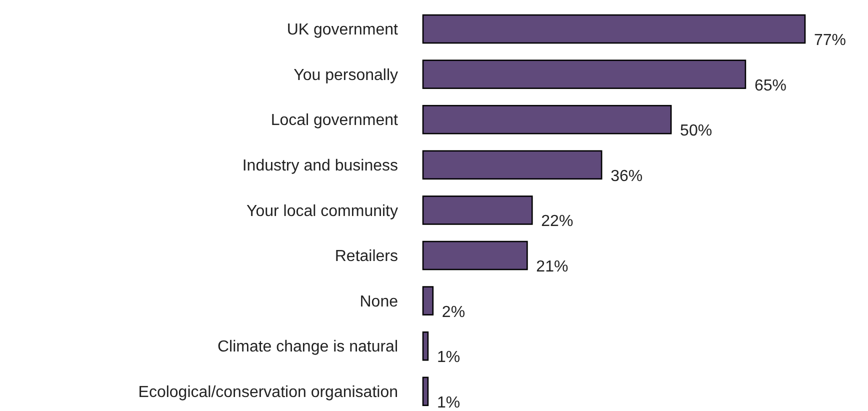 The image size is (868, 411). Describe the element at coordinates (366, 257) in the screenshot. I see `y-tick-label: Retailers` at that location.